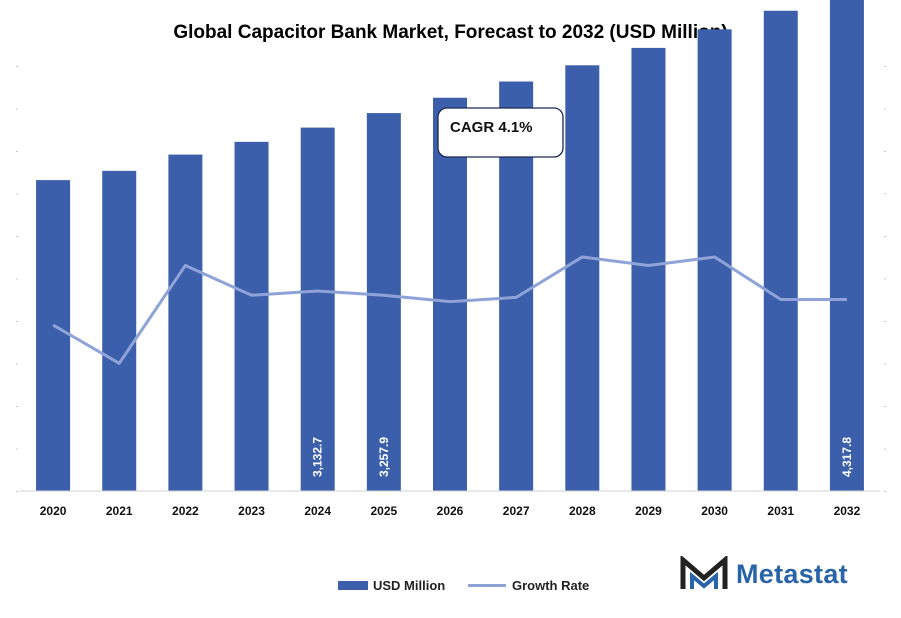 This screenshot has height=618, width=901. Describe the element at coordinates (582, 278) in the screenshot. I see `bar-2028` at that location.